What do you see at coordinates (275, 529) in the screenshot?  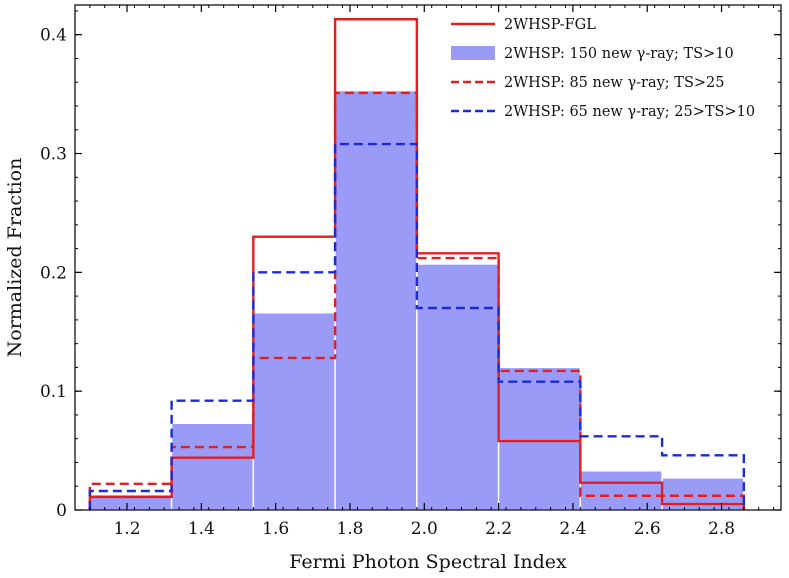 I see `x-tick-label: 1.6` at bounding box center [275, 529].